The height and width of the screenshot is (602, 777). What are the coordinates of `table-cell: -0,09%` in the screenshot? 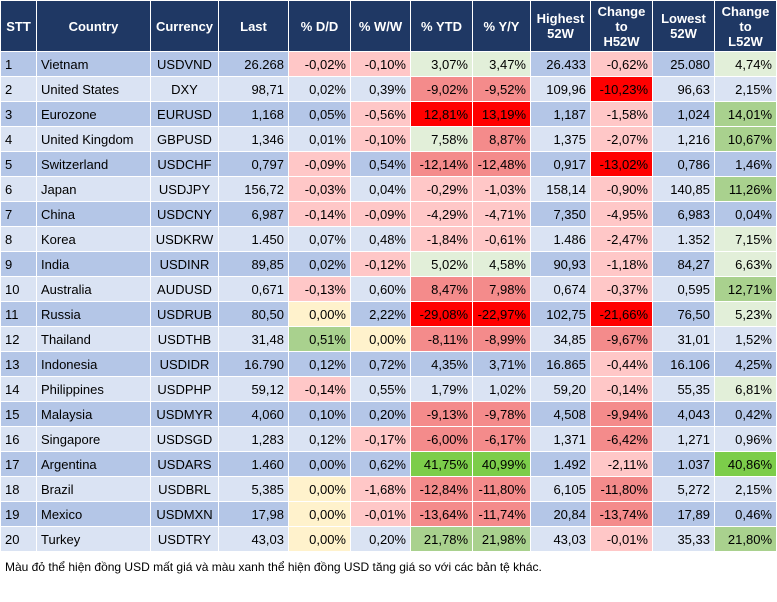 It's located at (319, 164).